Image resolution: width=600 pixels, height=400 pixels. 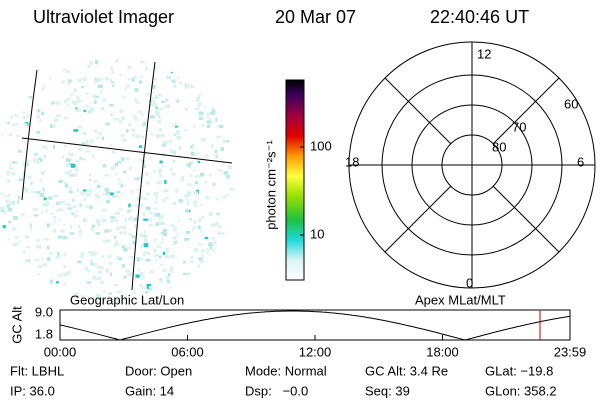 I want to click on status-field: IP: 36.0, so click(x=32, y=390).